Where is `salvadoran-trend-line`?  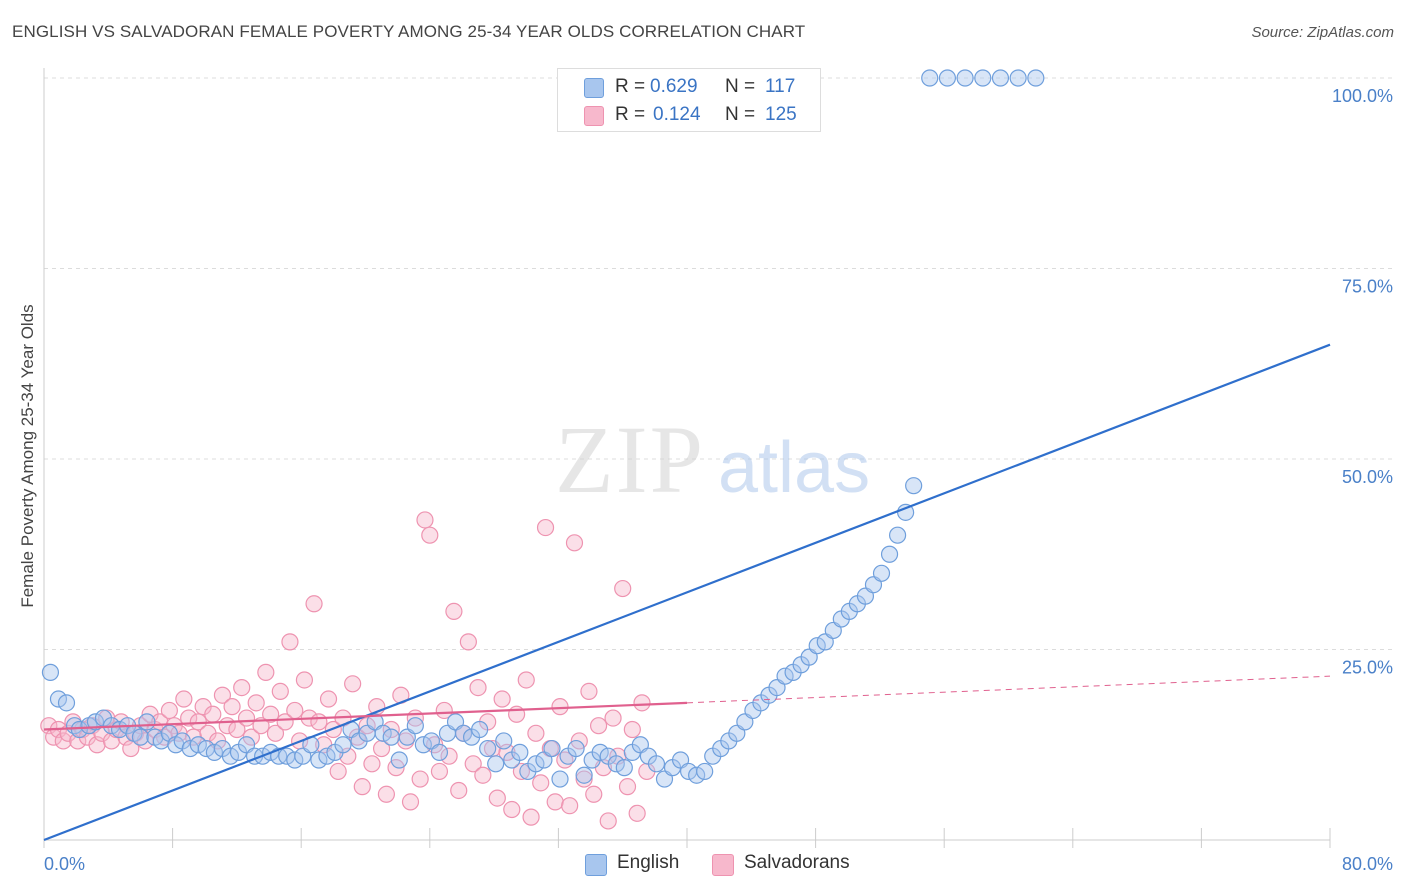 salvadoran-trend-line is located at coordinates (365, 716).